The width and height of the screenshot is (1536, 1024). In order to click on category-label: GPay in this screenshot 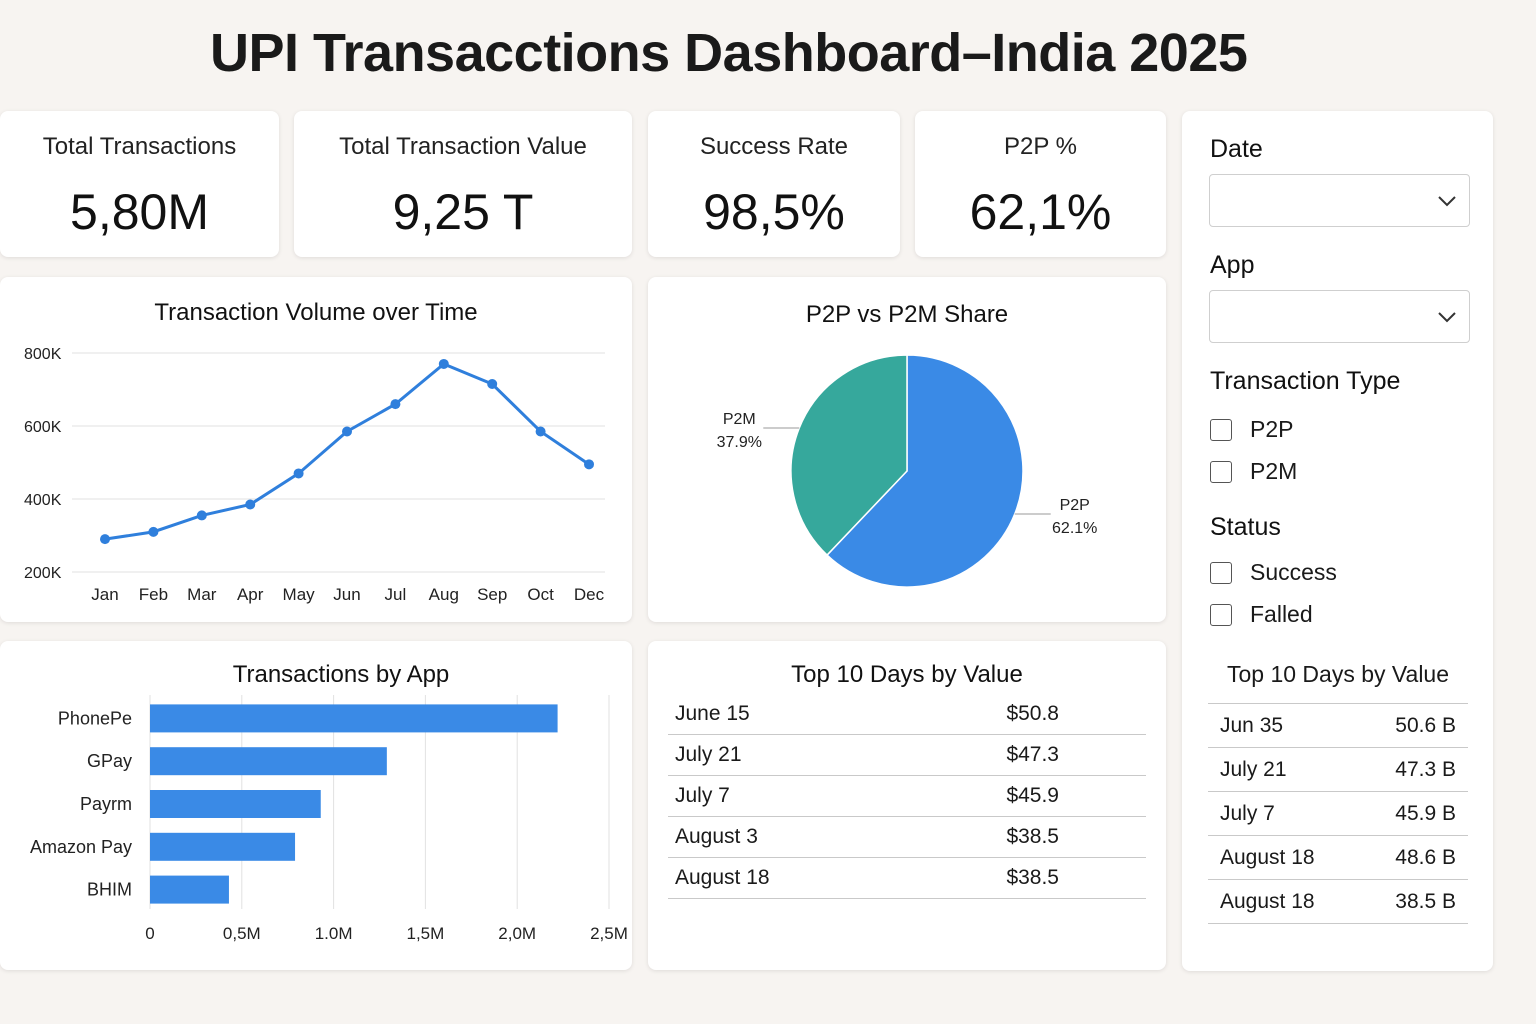, I will do `click(109, 761)`.